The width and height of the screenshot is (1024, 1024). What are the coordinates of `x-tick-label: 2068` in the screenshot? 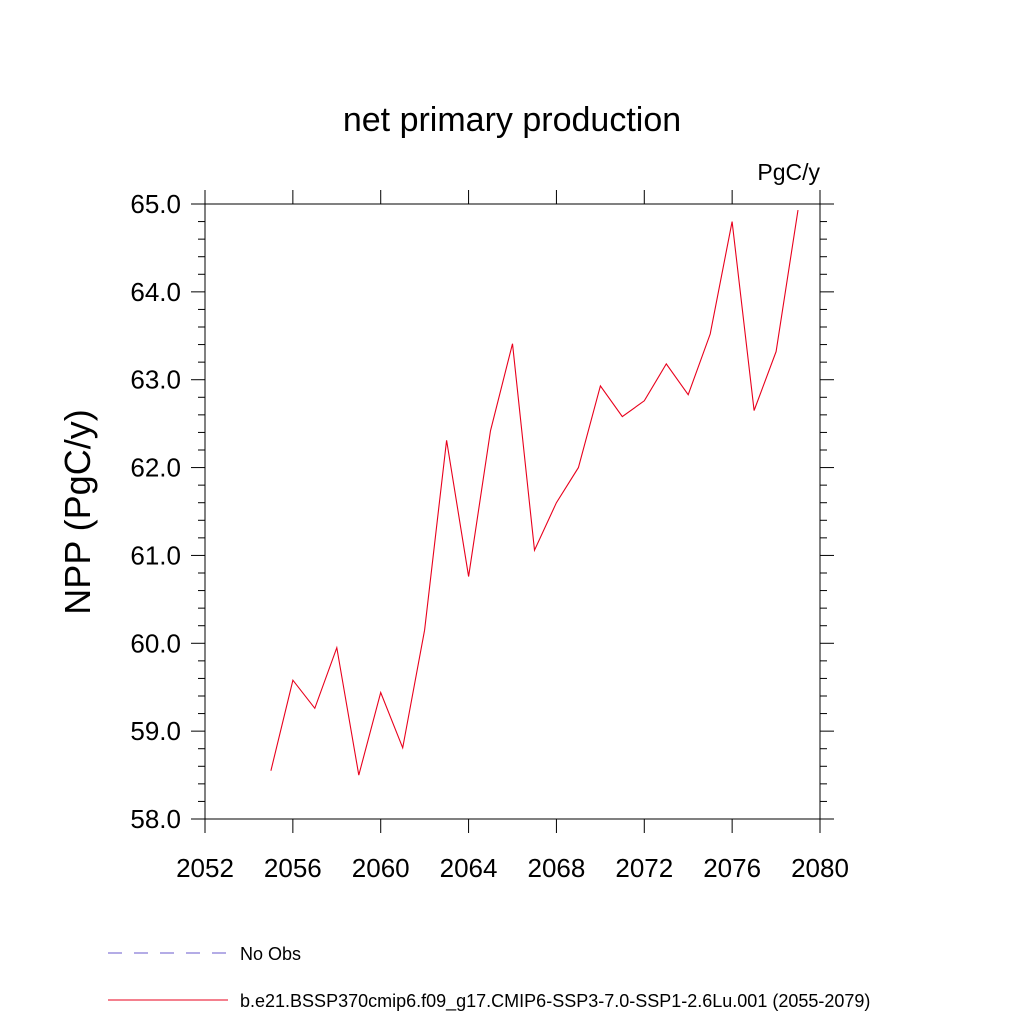 It's located at (557, 868).